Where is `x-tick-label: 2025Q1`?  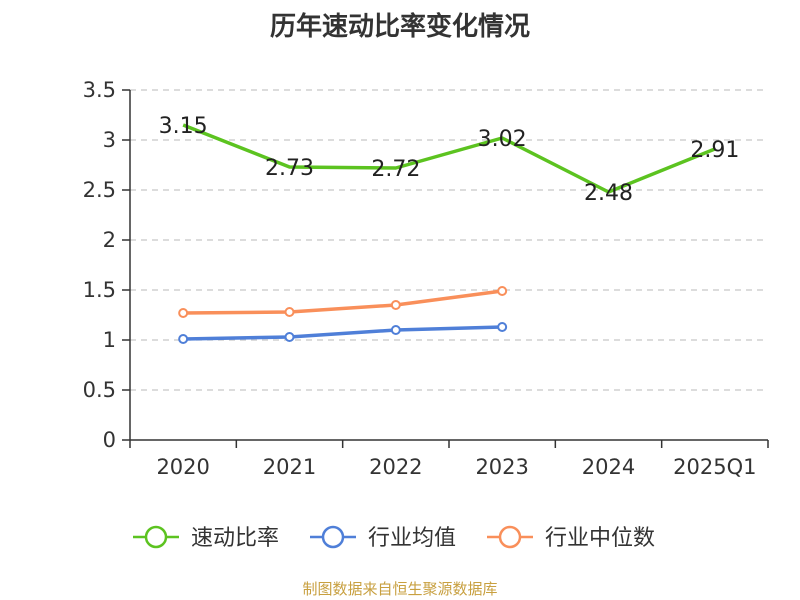 x-tick-label: 2025Q1 is located at coordinates (714, 467).